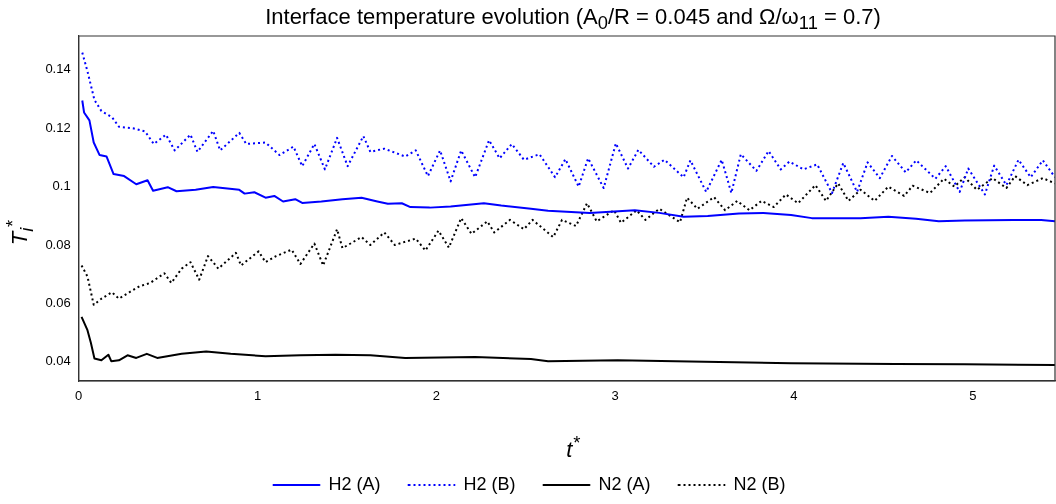 The width and height of the screenshot is (1056, 504). Describe the element at coordinates (624, 483) in the screenshot. I see `legend-label: N2 (A)` at that location.